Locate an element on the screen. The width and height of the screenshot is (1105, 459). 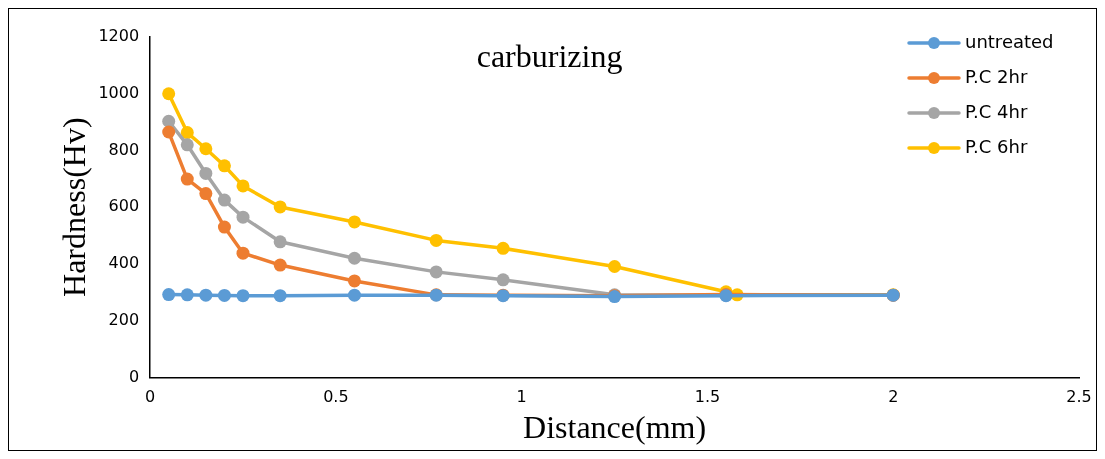
legend-label: untreated is located at coordinates (1009, 41).